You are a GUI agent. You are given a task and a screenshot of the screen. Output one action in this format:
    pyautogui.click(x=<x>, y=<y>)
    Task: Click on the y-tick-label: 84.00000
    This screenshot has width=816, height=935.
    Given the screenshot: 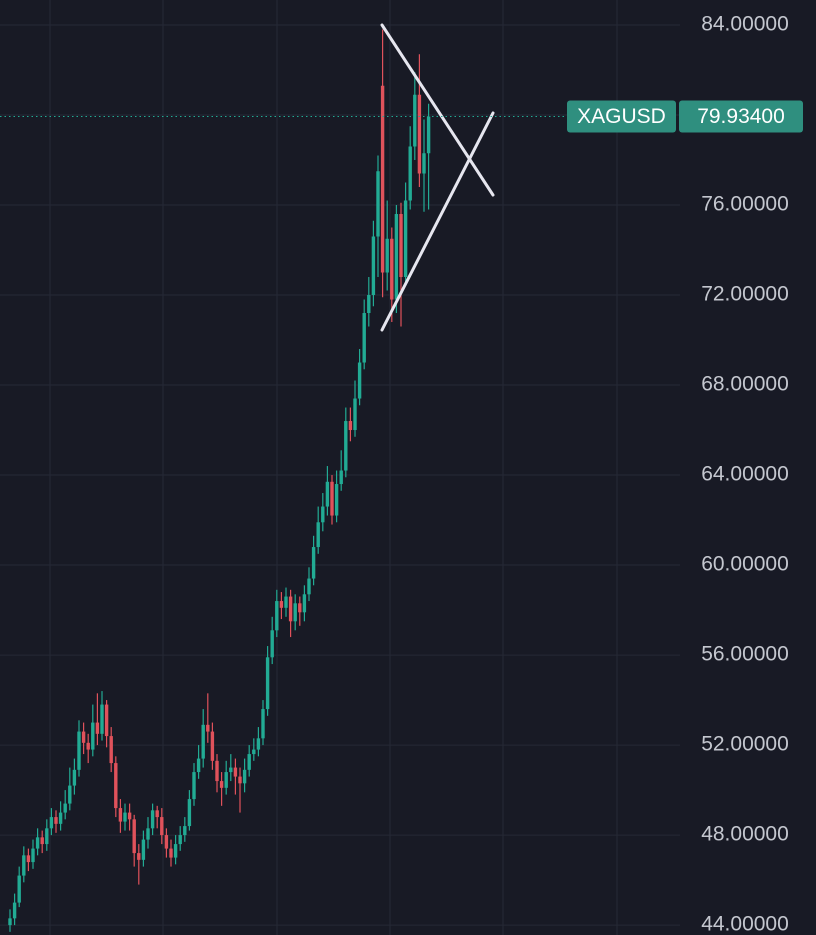 What is the action you would take?
    pyautogui.click(x=745, y=24)
    